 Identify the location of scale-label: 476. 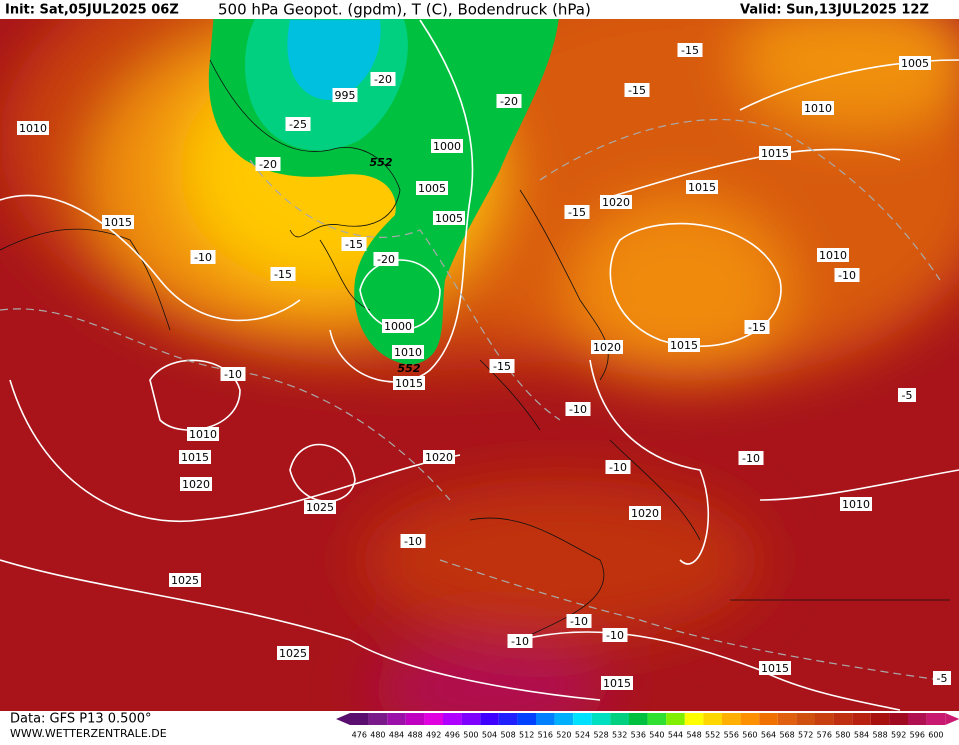
(359, 735).